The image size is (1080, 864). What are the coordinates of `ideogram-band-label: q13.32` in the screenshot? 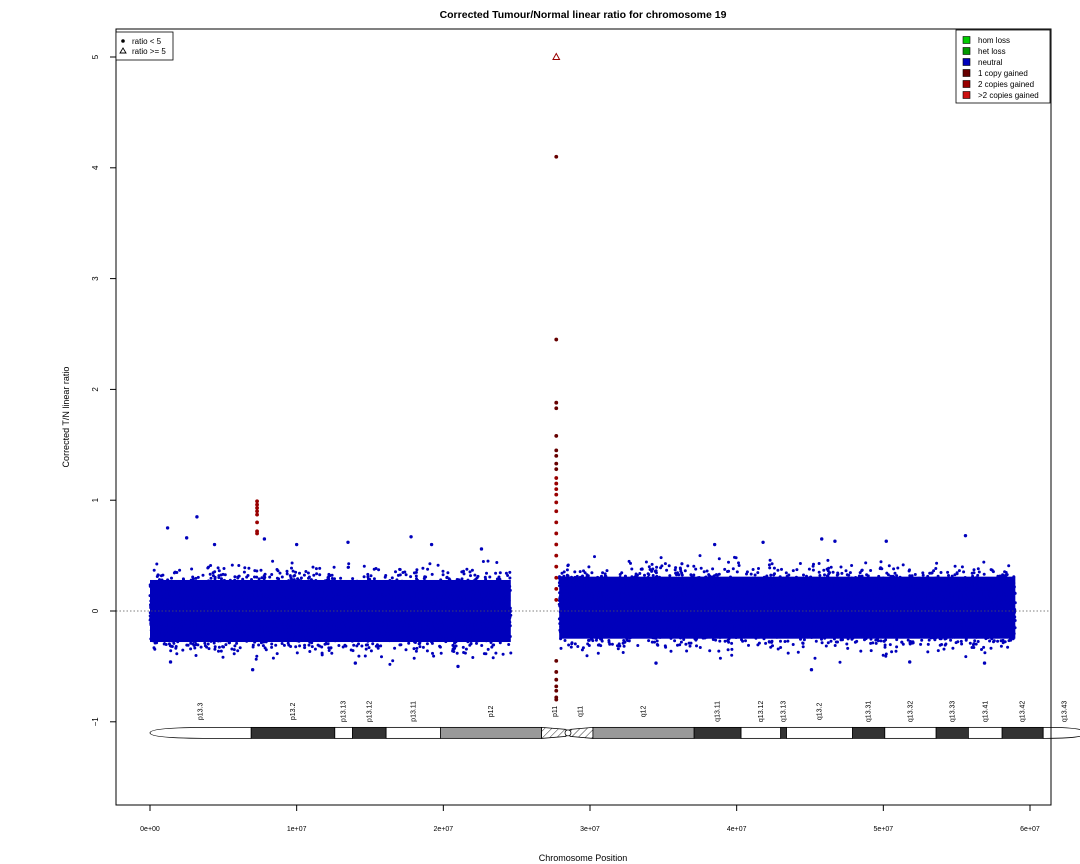 It's located at (910, 712).